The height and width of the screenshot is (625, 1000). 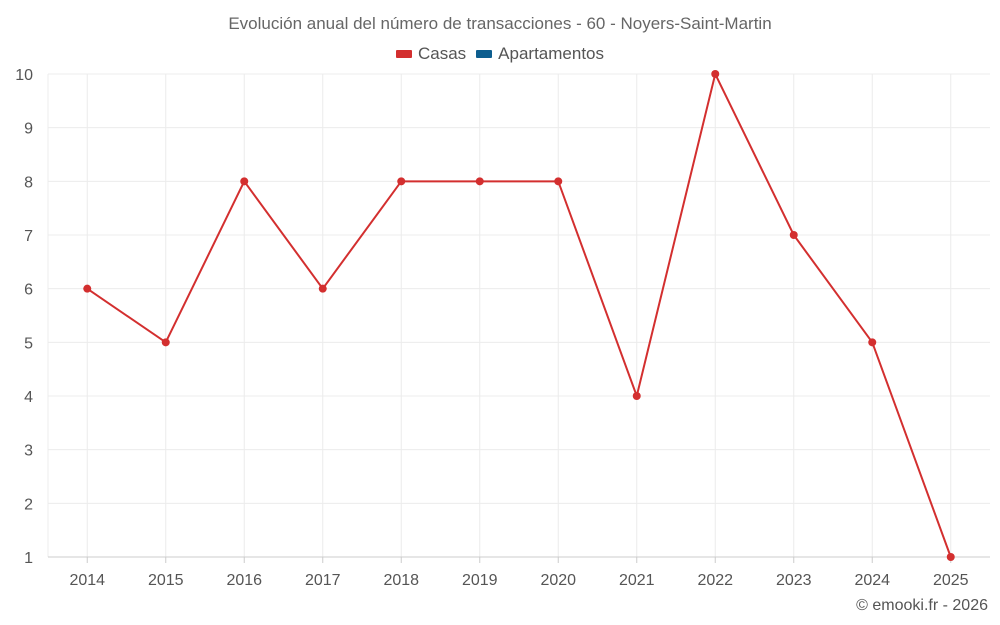 I want to click on x-tick-label: 2021, so click(x=637, y=580).